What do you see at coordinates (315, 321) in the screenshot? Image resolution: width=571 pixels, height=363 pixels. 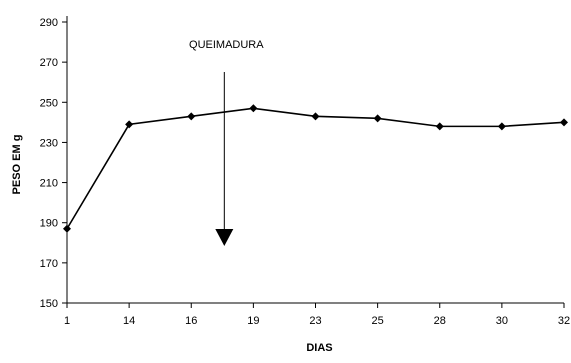 I see `x-tick-label: 23` at bounding box center [315, 321].